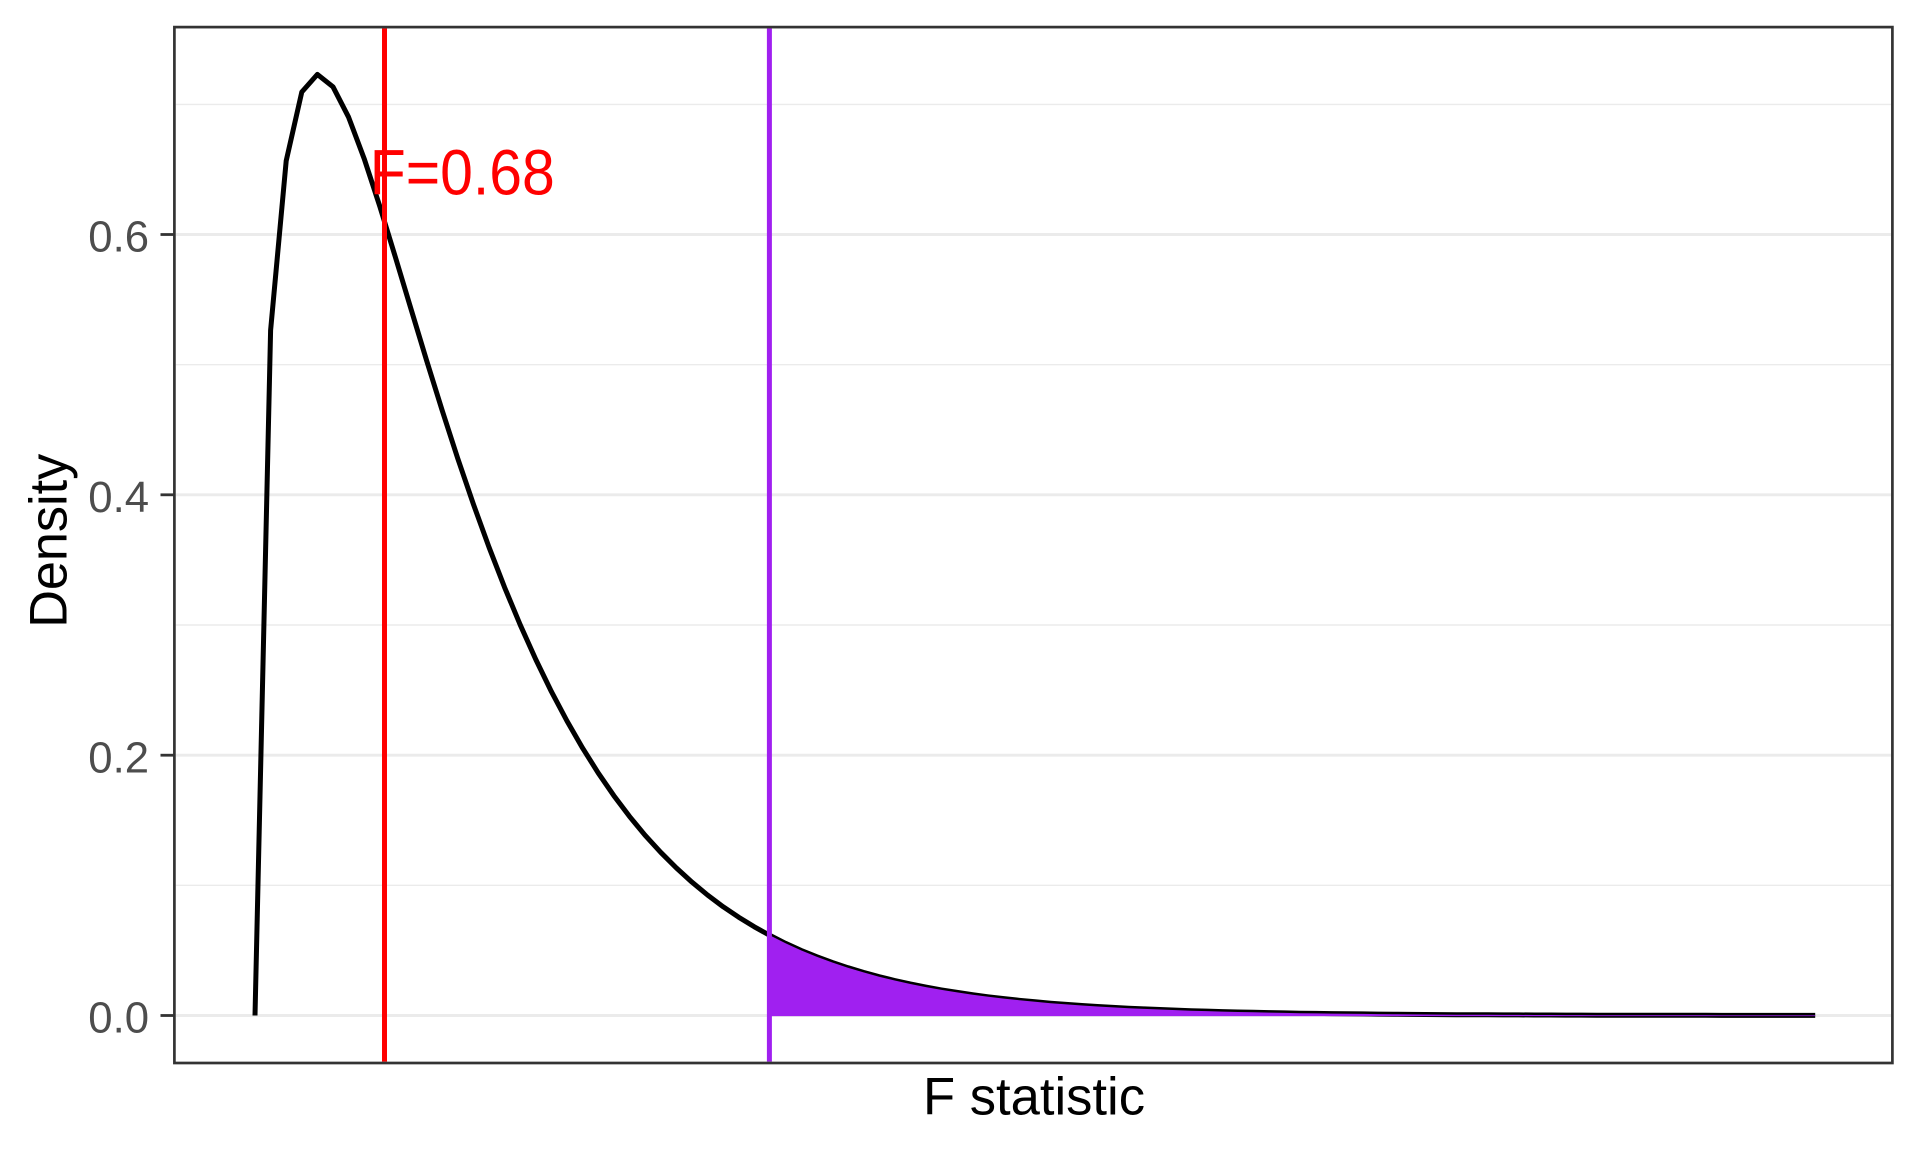  I want to click on svg-text: F=0.68, so click(462, 173).